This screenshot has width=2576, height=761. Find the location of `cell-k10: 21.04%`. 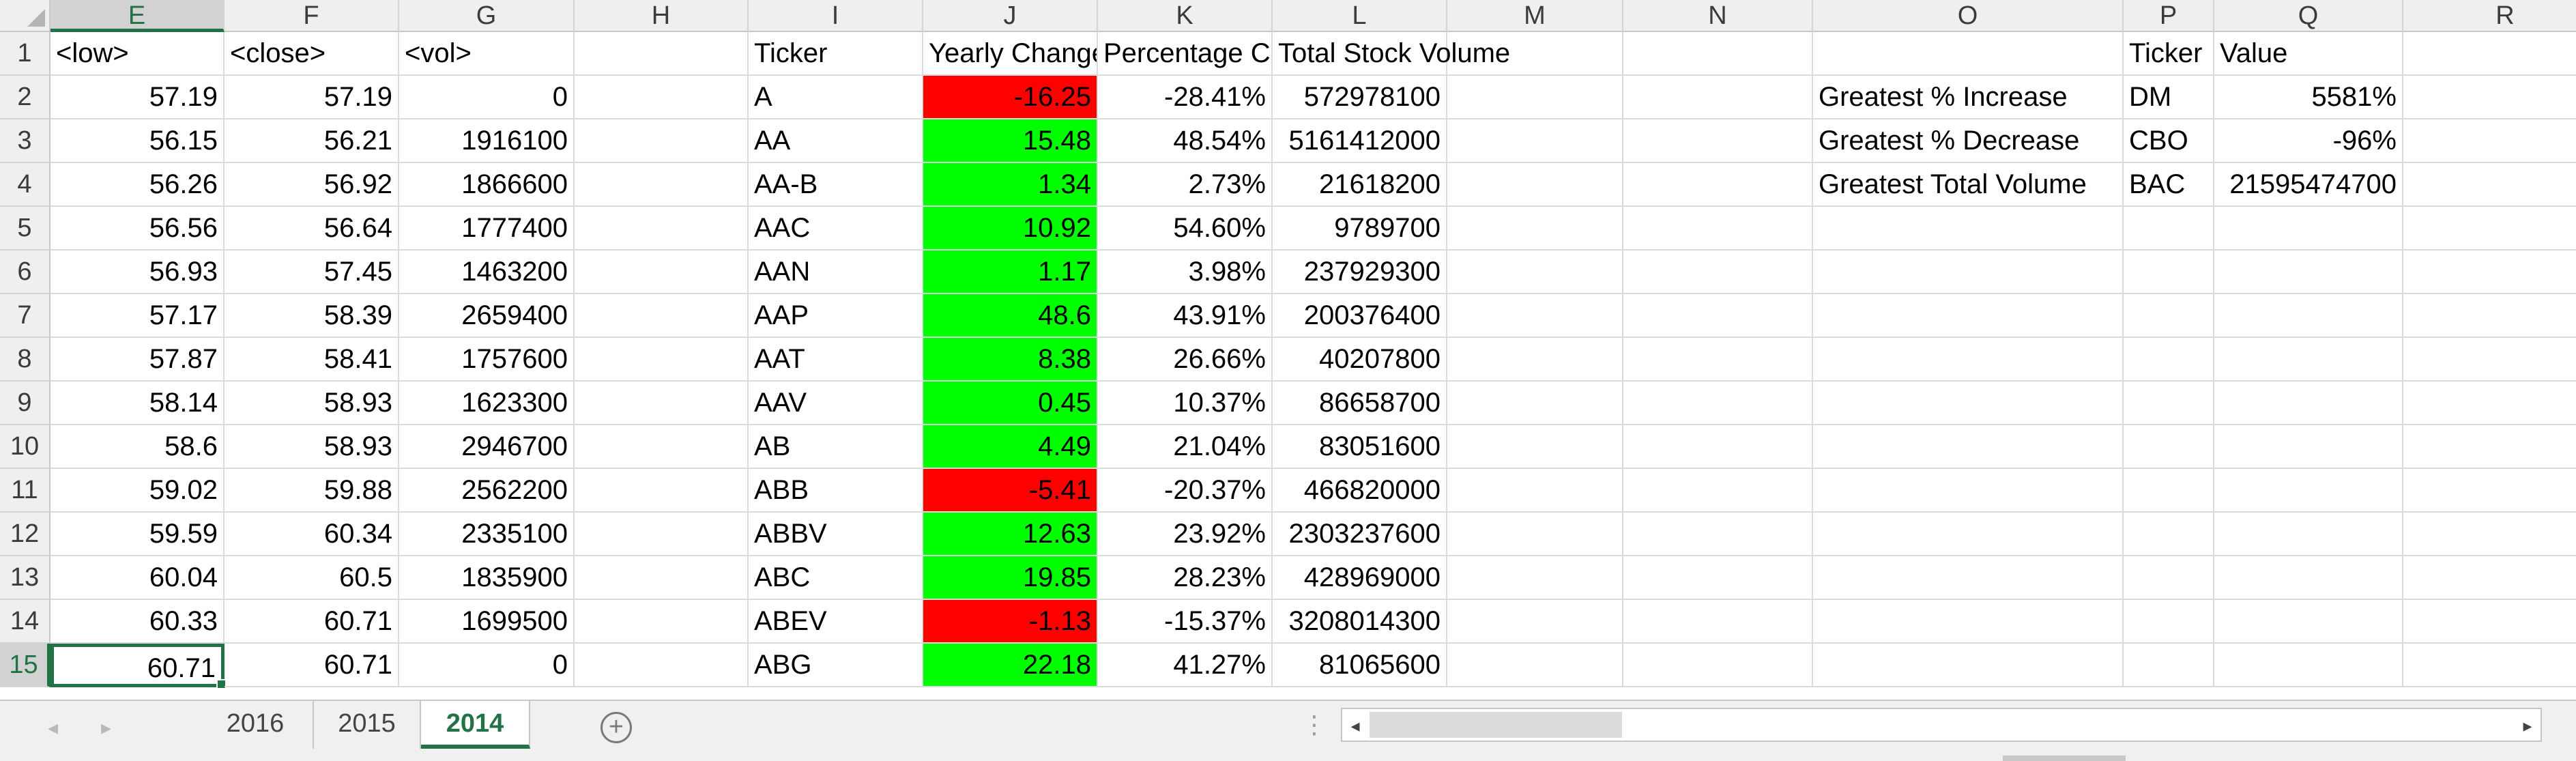

cell-k10: 21.04% is located at coordinates (1185, 447).